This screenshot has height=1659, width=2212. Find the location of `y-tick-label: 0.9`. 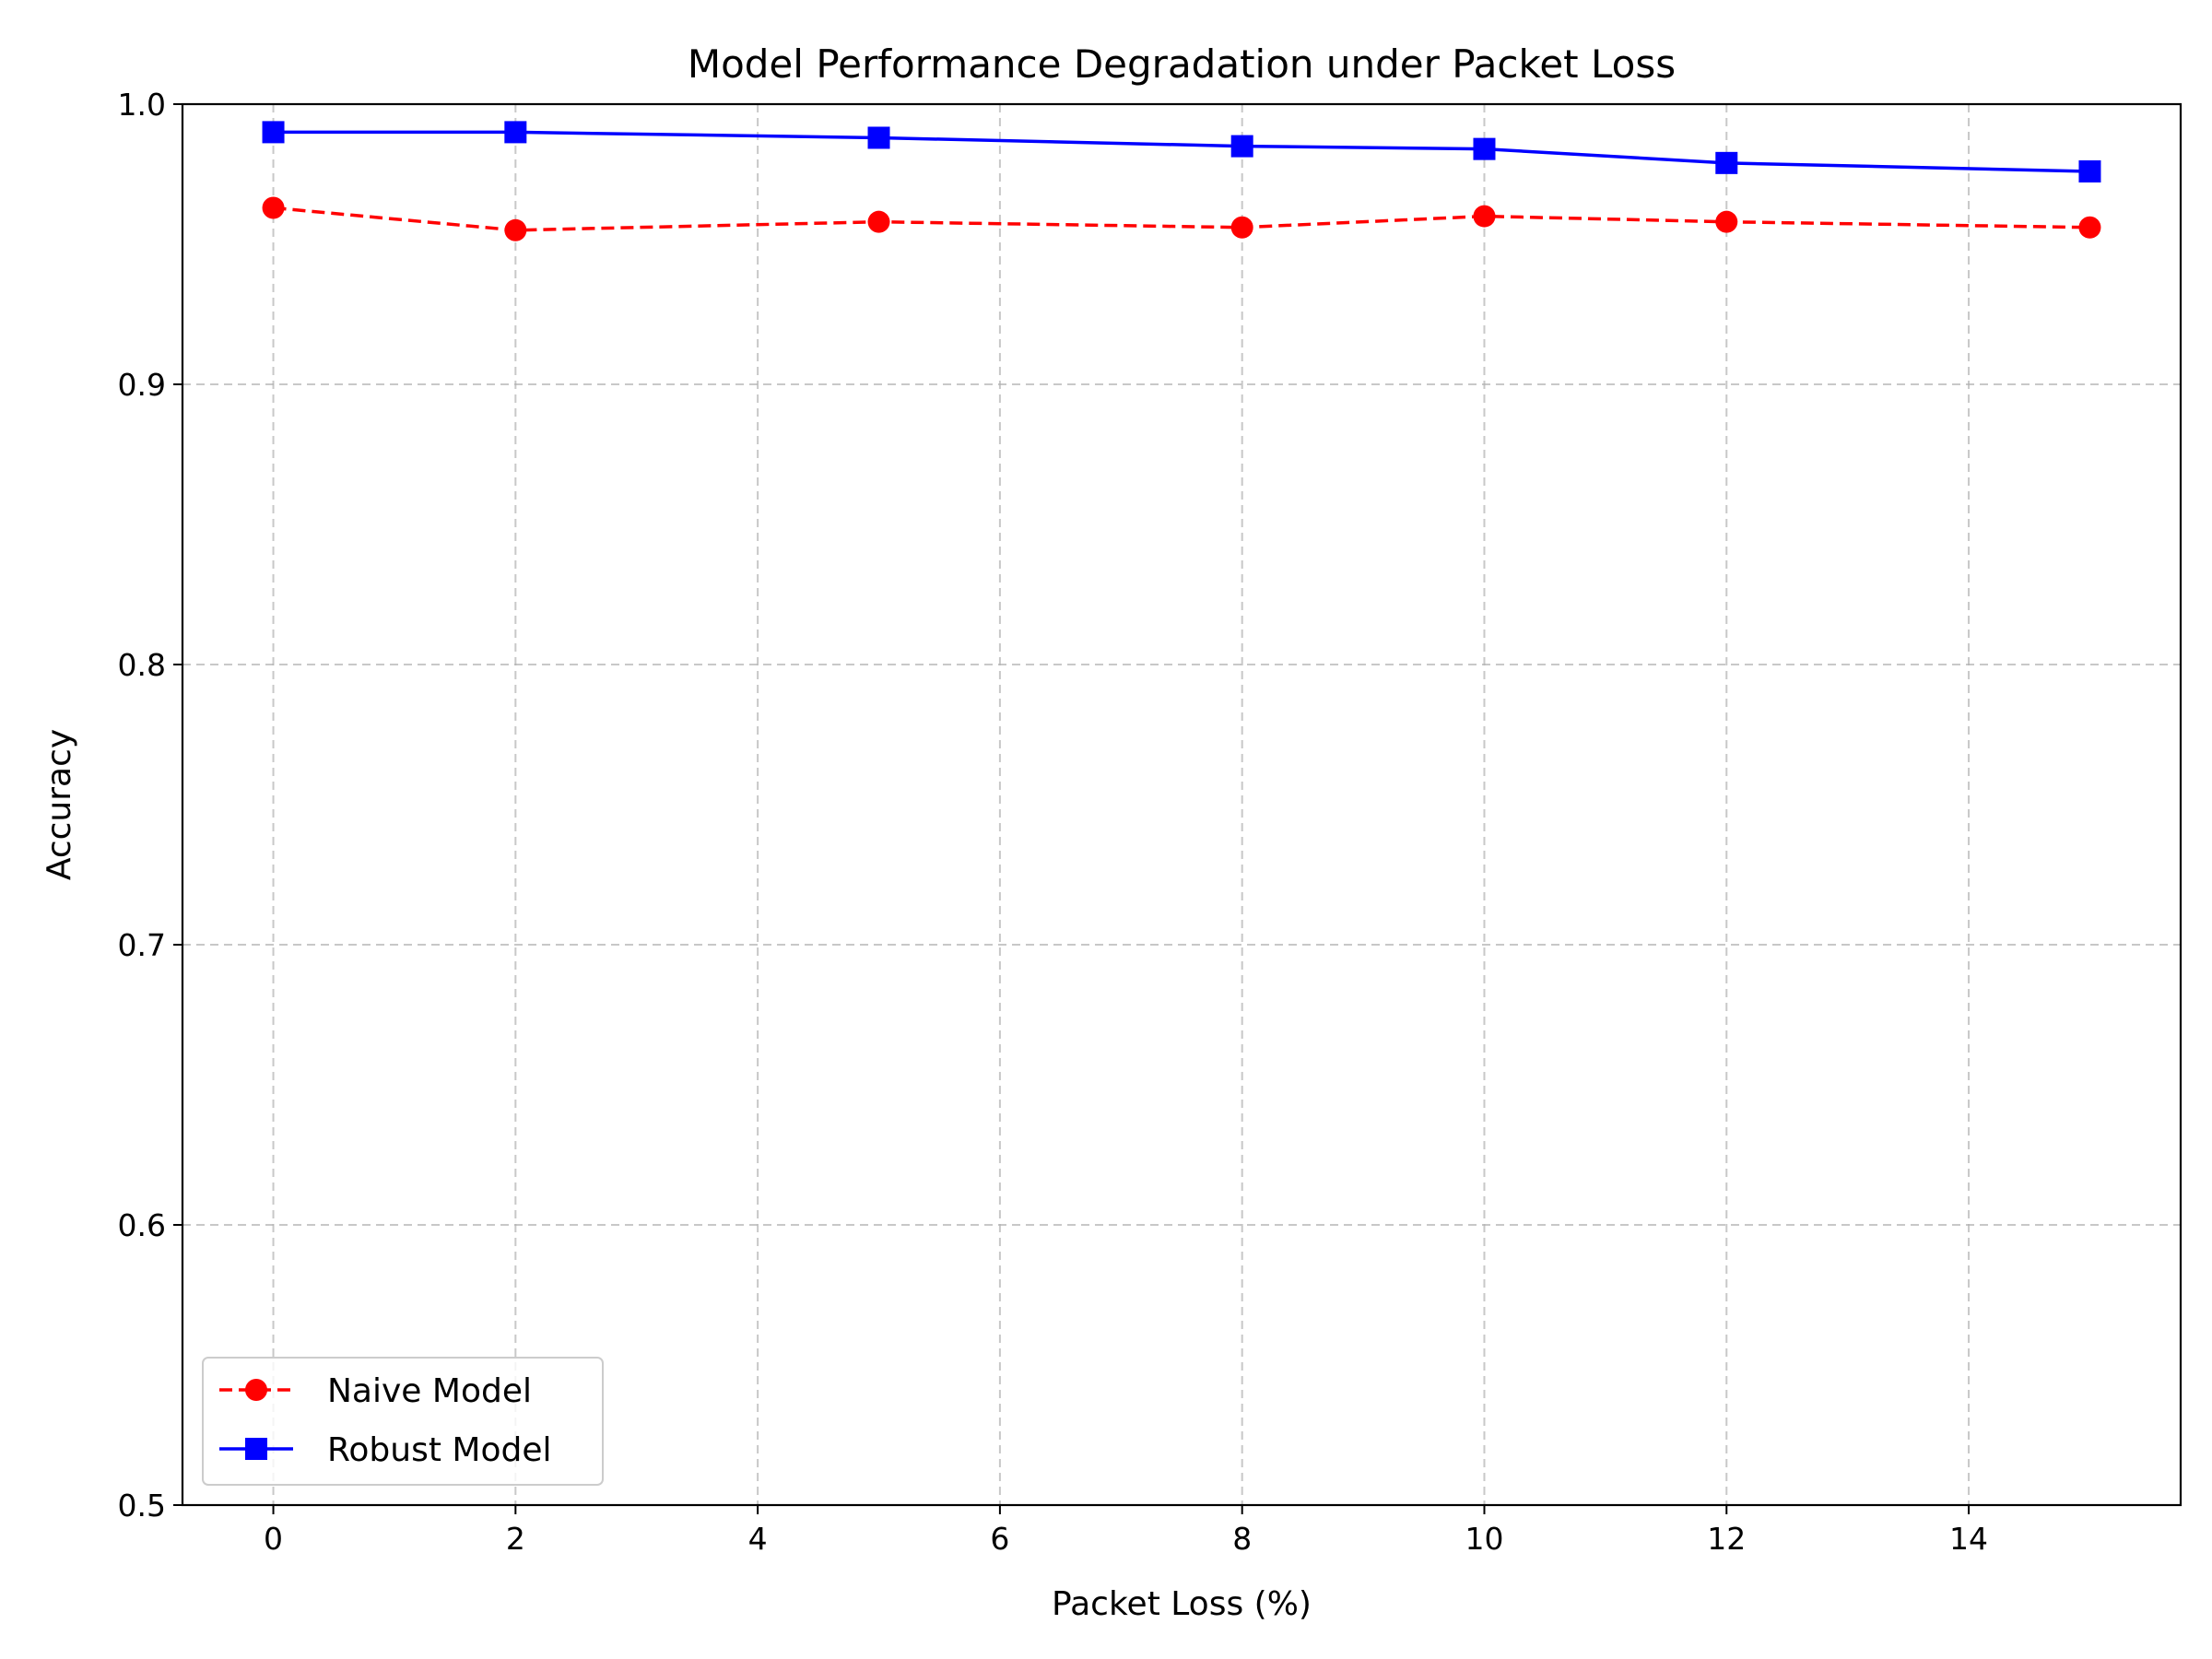

y-tick-label: 0.9 is located at coordinates (142, 385).